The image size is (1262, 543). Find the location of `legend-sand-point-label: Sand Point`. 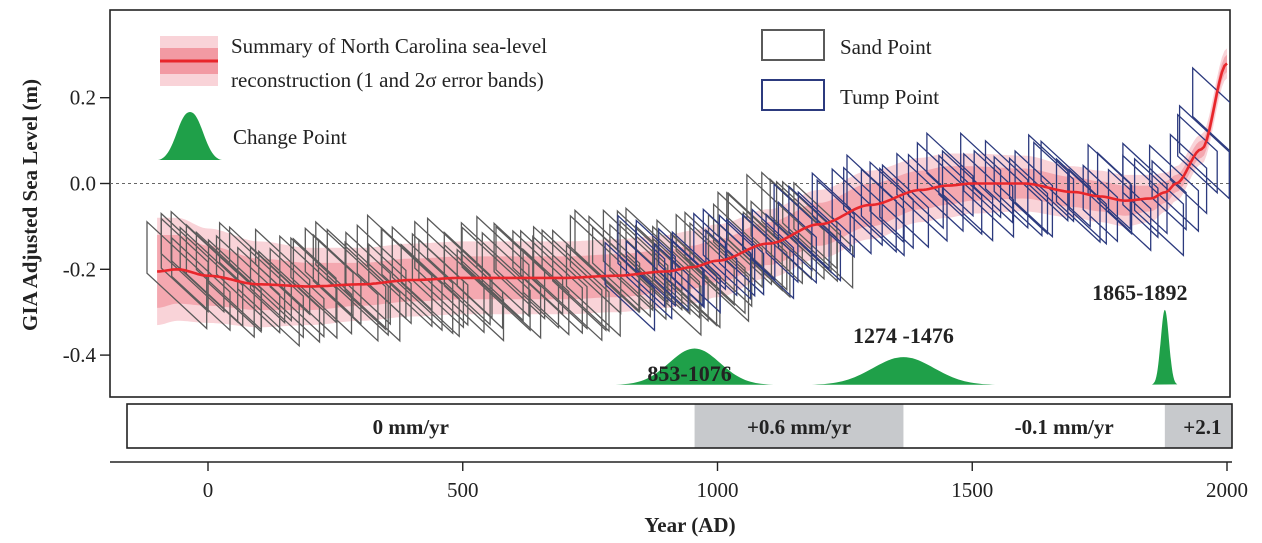

legend-sand-point-label: Sand Point is located at coordinates (886, 47).